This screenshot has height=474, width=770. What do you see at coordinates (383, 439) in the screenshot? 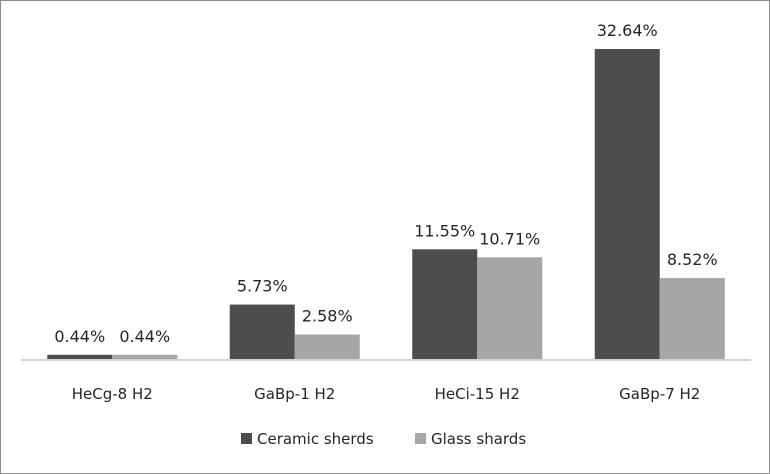
I see `legend: Ceramic sherds Glass shards` at bounding box center [383, 439].